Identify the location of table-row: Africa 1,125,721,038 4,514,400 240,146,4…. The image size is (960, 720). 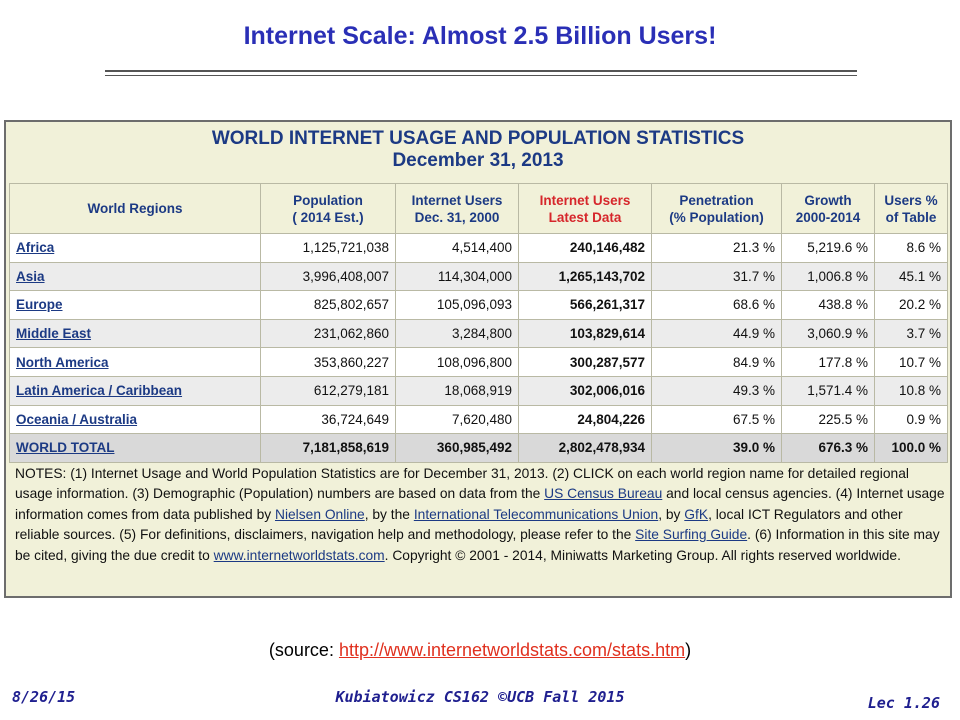
(478, 248).